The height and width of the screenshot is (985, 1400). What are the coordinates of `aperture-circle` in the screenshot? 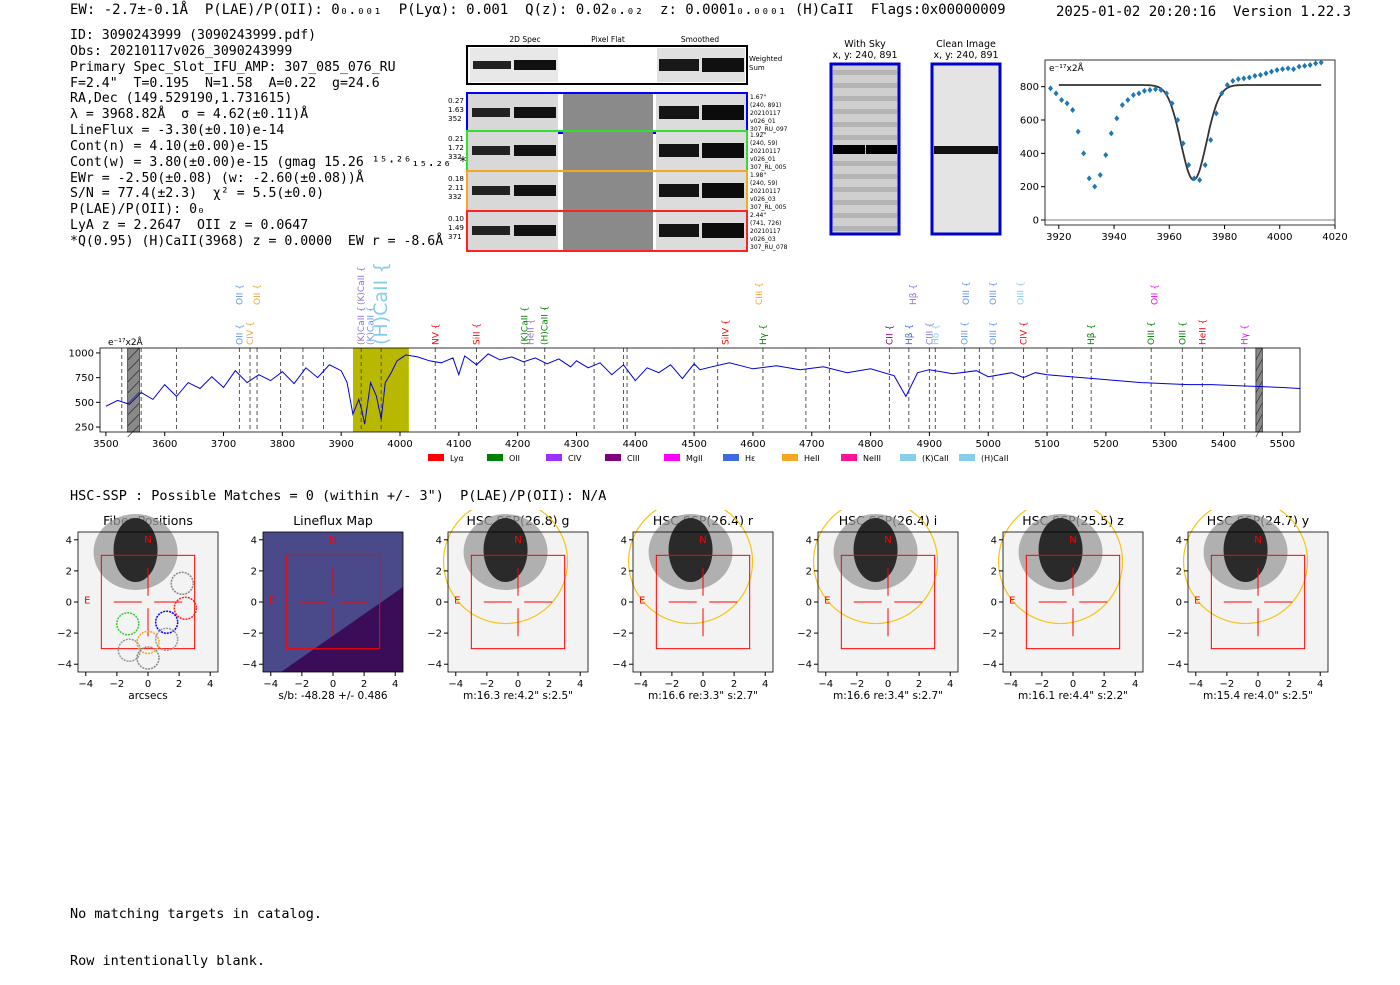 It's located at (690, 567).